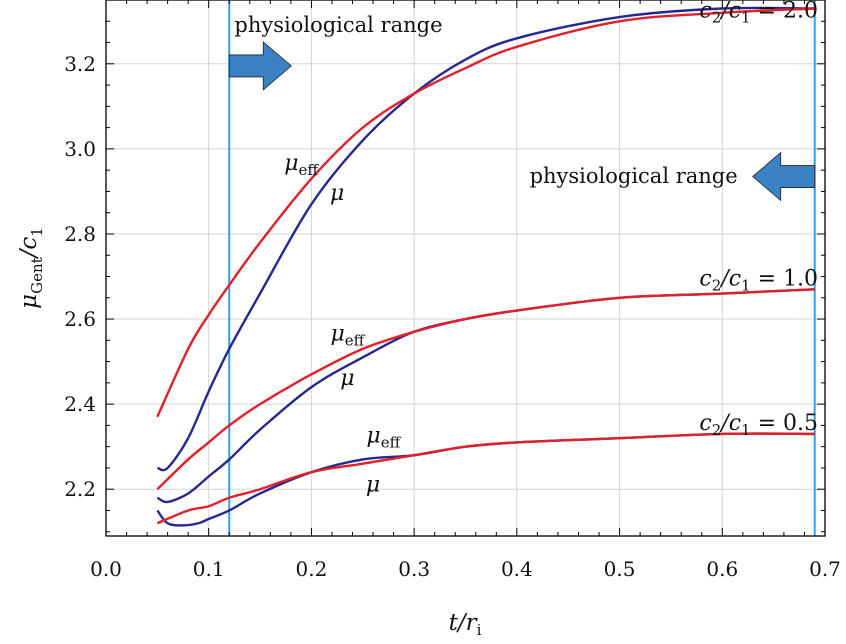 The height and width of the screenshot is (644, 846). What do you see at coordinates (80, 149) in the screenshot?
I see `y-tick-label: 3.0` at bounding box center [80, 149].